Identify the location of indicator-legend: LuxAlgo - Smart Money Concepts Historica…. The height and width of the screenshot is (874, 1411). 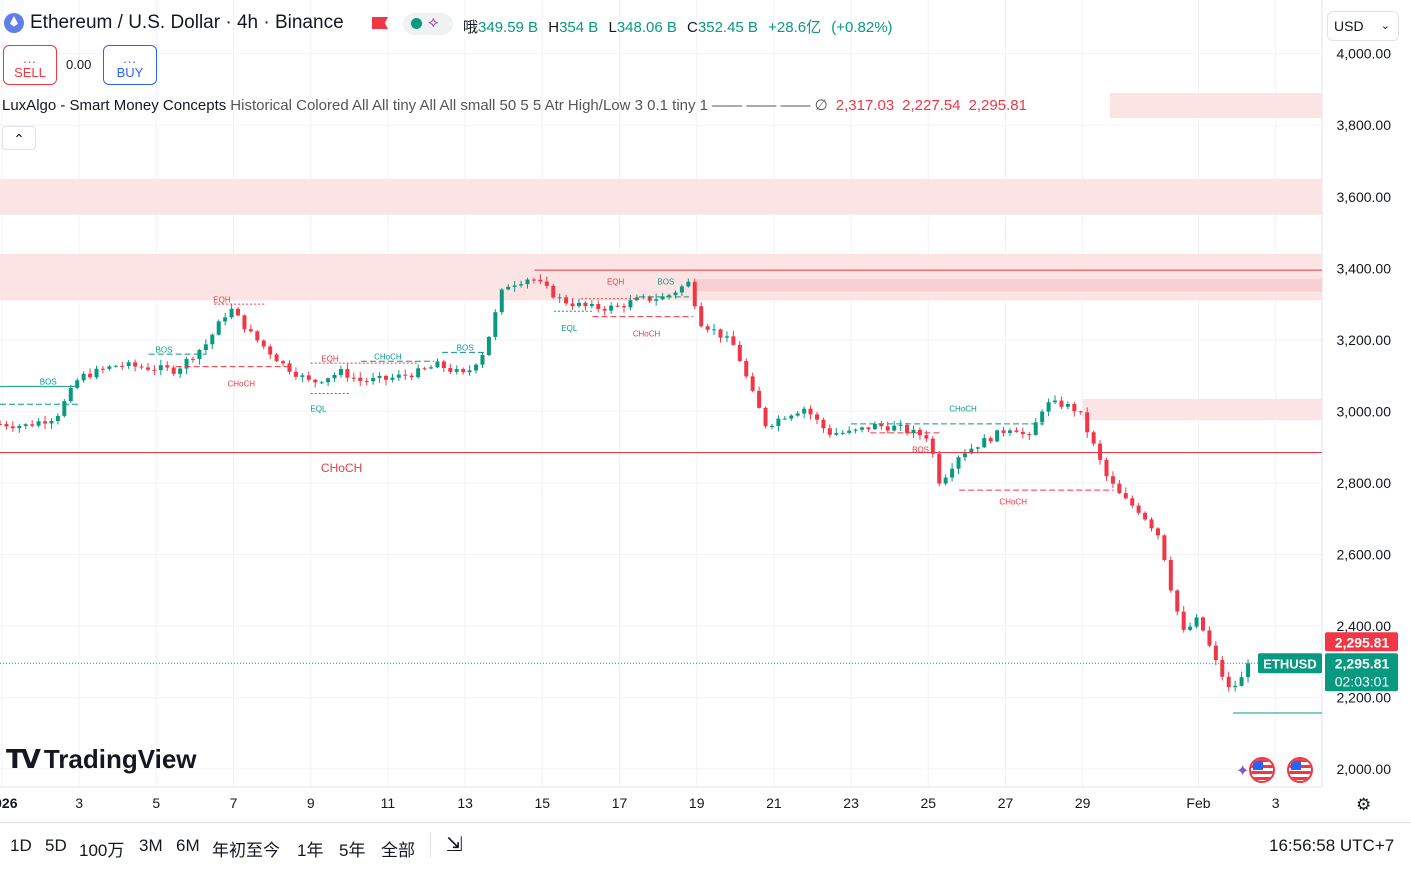
(518, 105).